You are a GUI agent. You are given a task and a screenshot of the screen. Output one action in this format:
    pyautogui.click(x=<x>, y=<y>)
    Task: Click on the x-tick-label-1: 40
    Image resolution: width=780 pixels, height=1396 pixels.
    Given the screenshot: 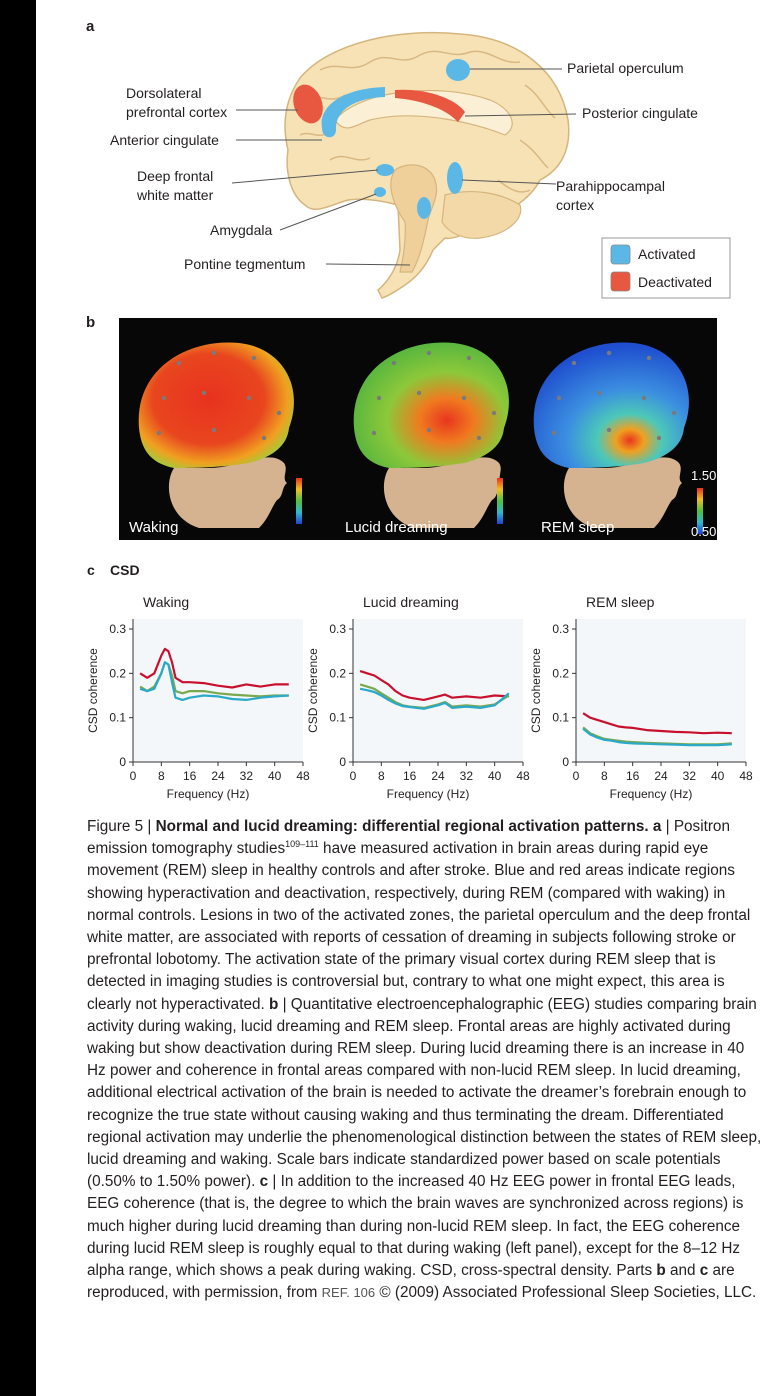 What is the action you would take?
    pyautogui.click(x=495, y=776)
    